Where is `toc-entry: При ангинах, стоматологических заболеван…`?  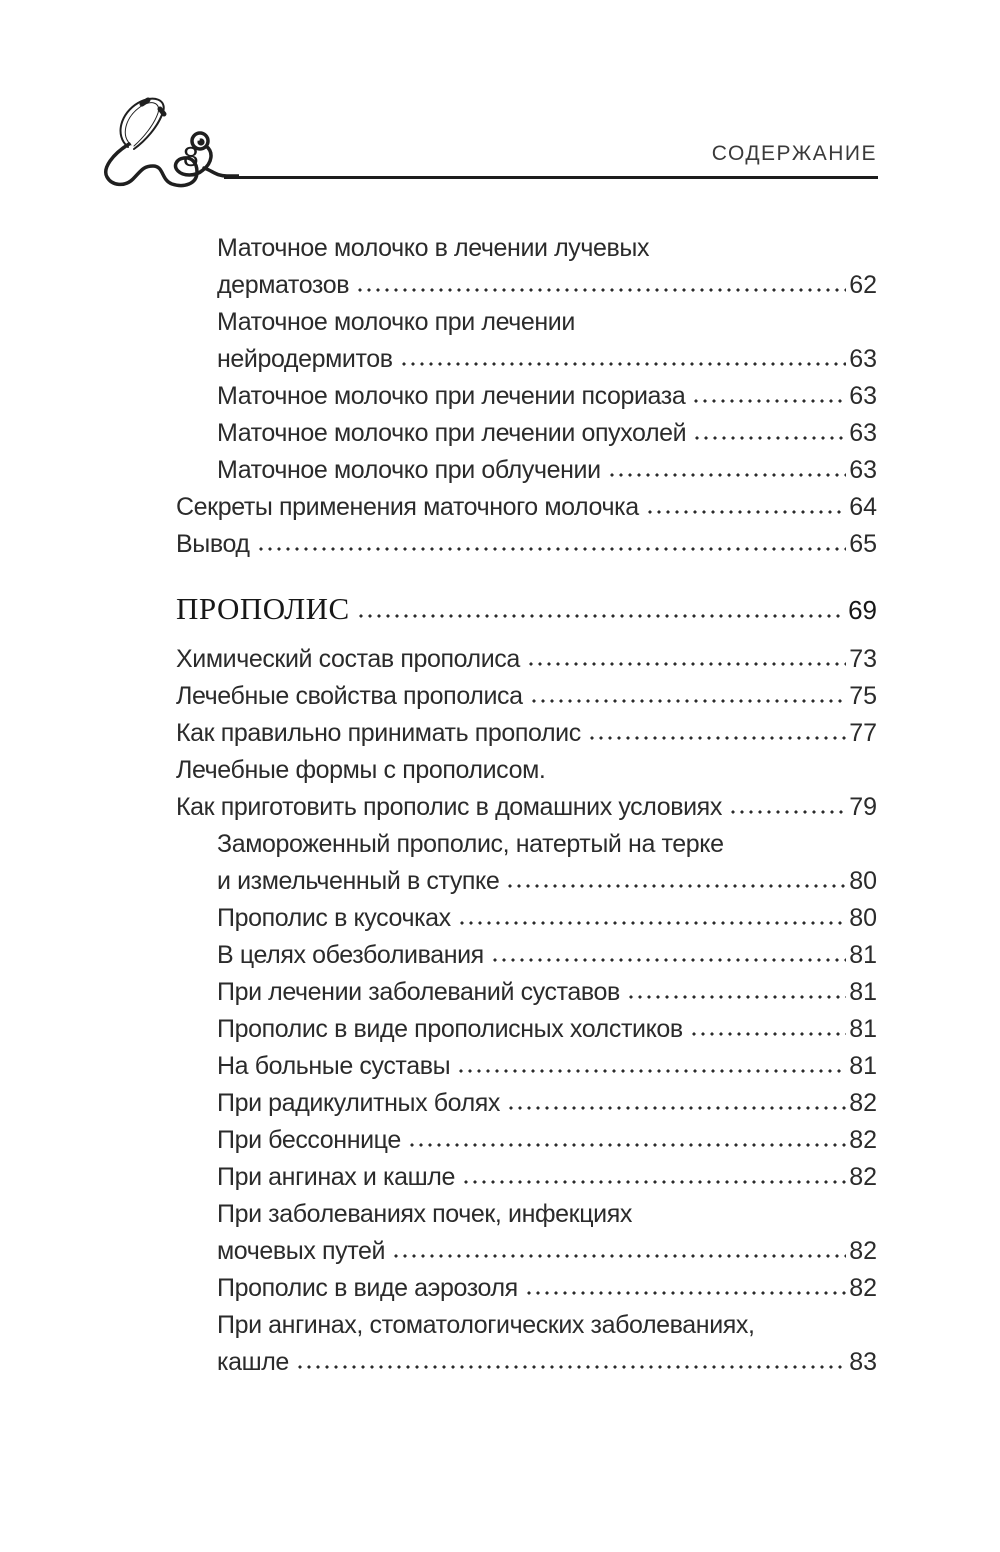 toc-entry: При ангинах, стоматологических заболеван… is located at coordinates (526, 1329).